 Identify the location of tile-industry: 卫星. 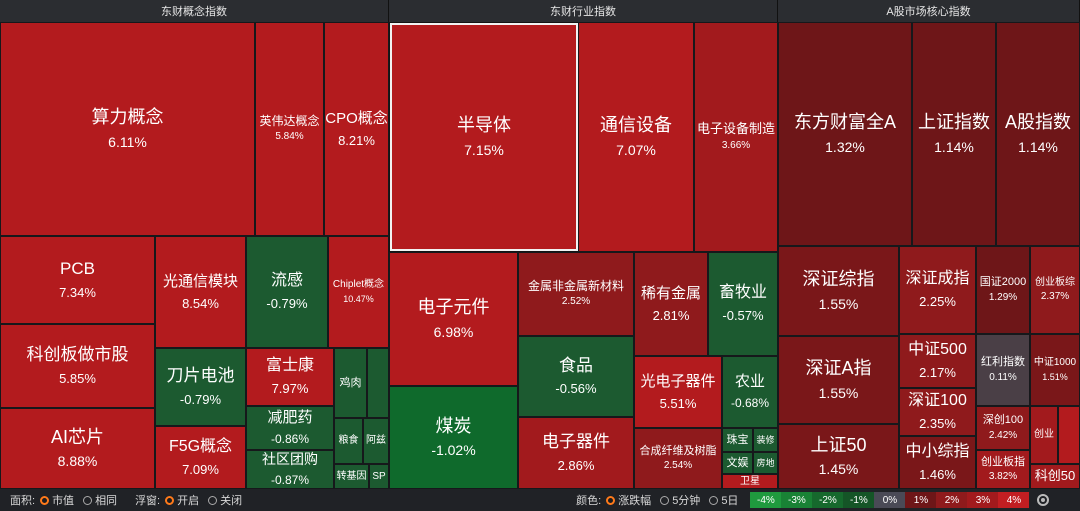
(750, 481).